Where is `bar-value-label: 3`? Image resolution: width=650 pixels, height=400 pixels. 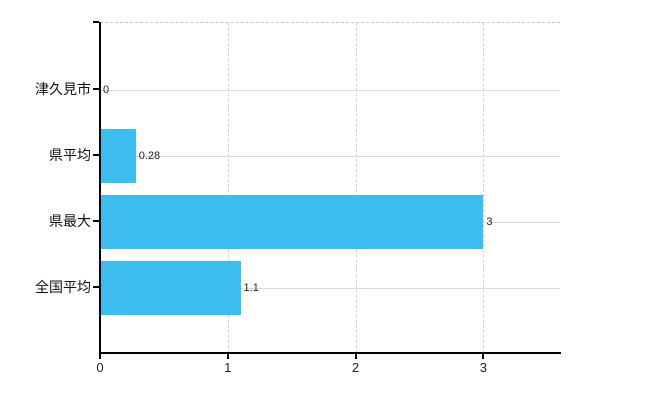
bar-value-label: 3 is located at coordinates (489, 222).